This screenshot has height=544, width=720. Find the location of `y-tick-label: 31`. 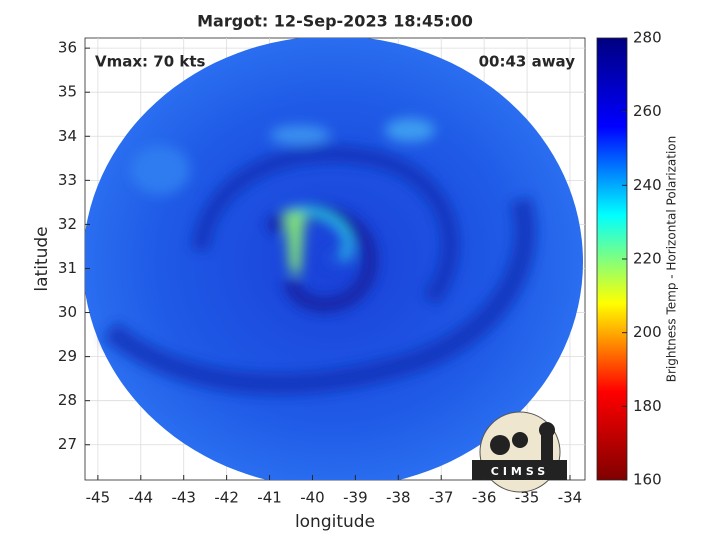

y-tick-label: 31 is located at coordinates (67, 268).